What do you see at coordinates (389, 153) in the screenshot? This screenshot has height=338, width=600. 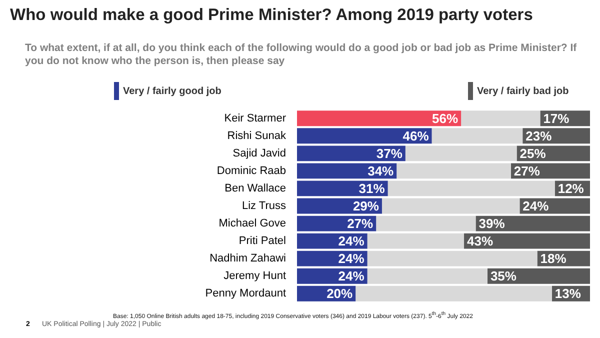 I see `data-label: 37%` at bounding box center [389, 153].